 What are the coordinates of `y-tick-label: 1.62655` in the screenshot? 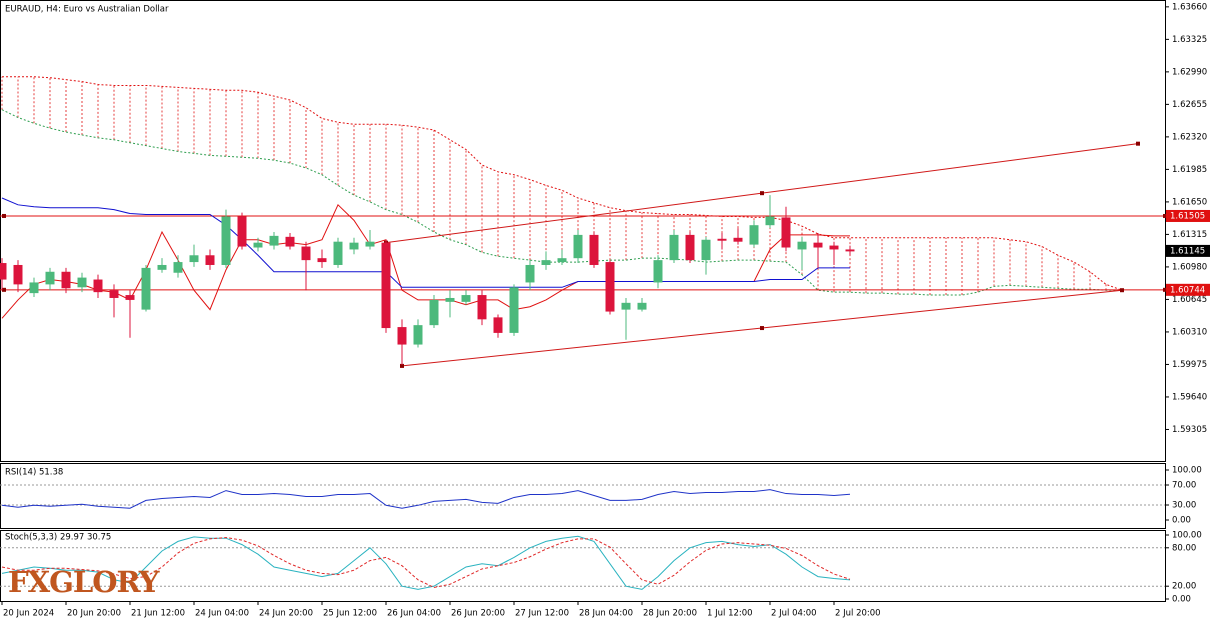 It's located at (1189, 105).